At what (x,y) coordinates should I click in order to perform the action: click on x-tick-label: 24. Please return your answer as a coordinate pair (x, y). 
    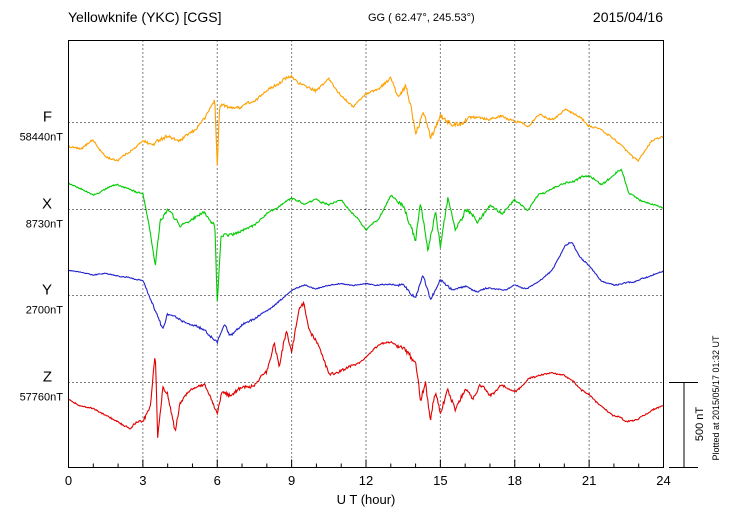
    Looking at the image, I should click on (663, 480).